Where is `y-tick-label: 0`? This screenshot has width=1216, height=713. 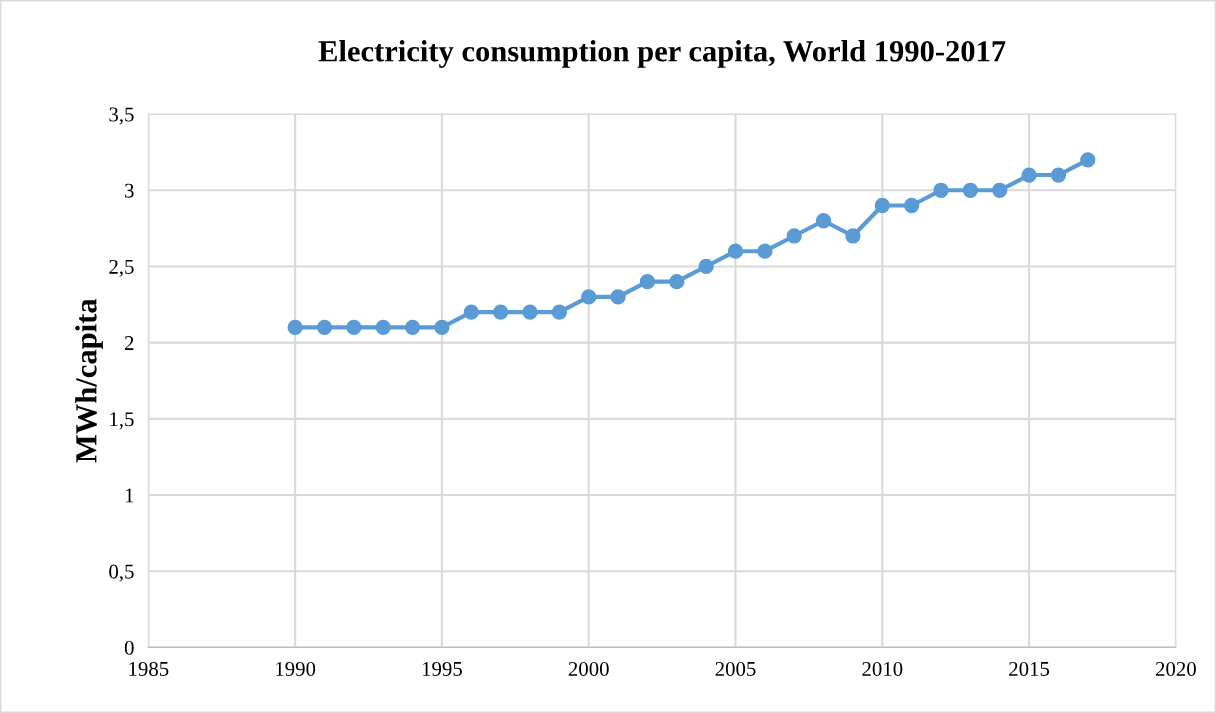 y-tick-label: 0 is located at coordinates (129, 647).